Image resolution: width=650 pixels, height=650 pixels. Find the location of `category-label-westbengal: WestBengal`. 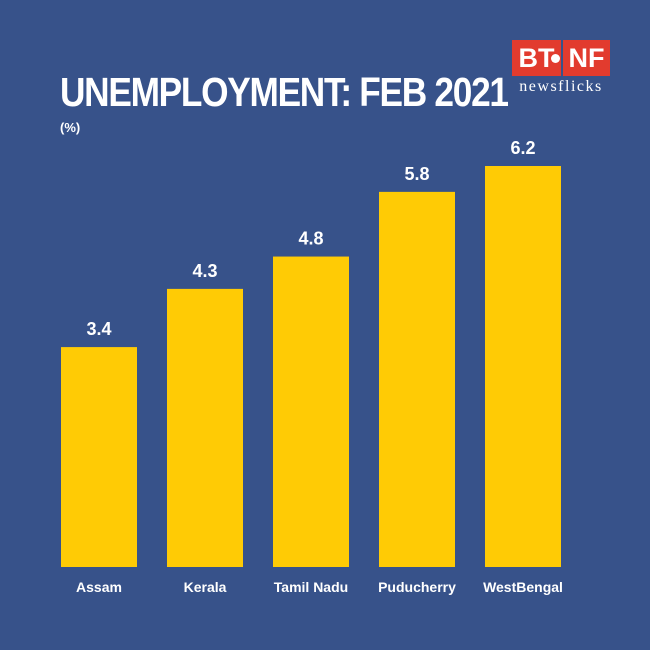

category-label-westbengal: WestBengal is located at coordinates (523, 587).